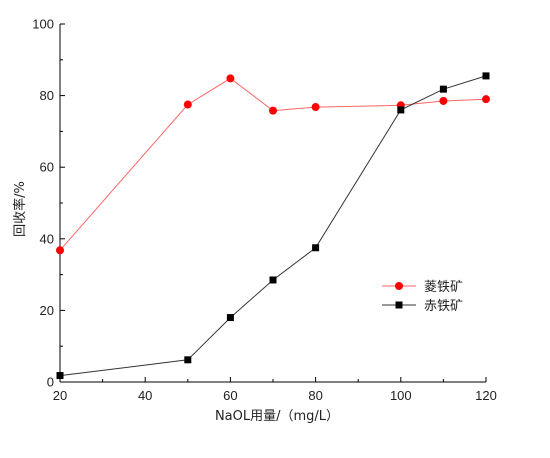  What do you see at coordinates (422, 297) in the screenshot?
I see `legend: 菱铁矿 赤铁矿` at bounding box center [422, 297].